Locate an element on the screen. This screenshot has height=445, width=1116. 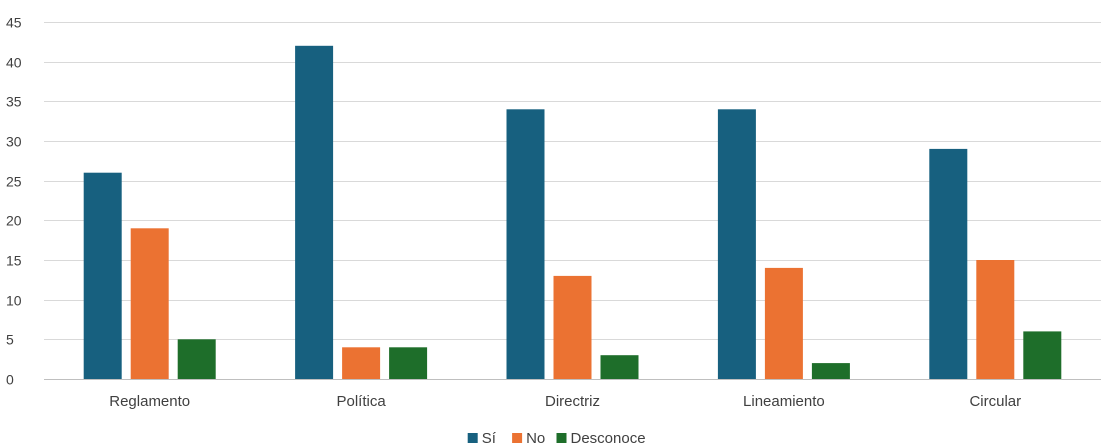
x-category-label: Circular is located at coordinates (995, 401).